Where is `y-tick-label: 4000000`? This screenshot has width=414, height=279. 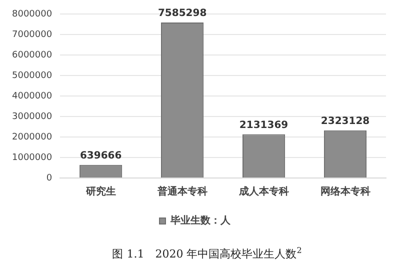 y-tick-label: 4000000 is located at coordinates (32, 96).